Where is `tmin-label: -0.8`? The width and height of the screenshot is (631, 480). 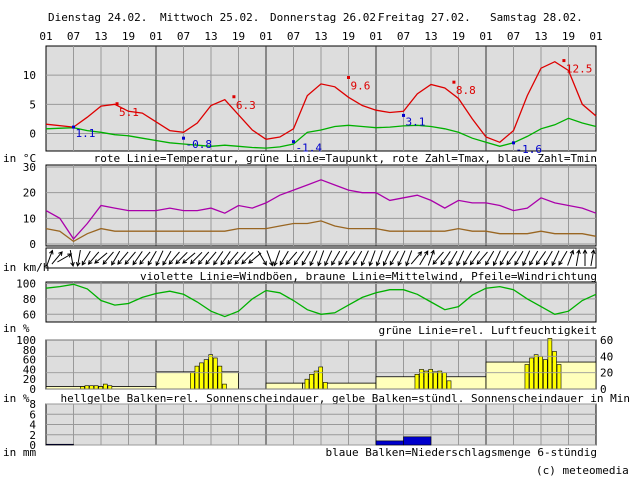 tmin-label: -0.8 is located at coordinates (199, 144).